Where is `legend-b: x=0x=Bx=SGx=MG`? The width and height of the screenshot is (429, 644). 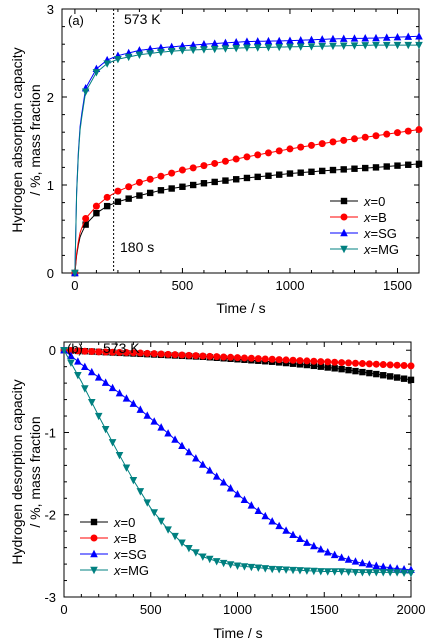 legend-b: x=0x=Bx=SGx=MG is located at coordinates (114, 546).